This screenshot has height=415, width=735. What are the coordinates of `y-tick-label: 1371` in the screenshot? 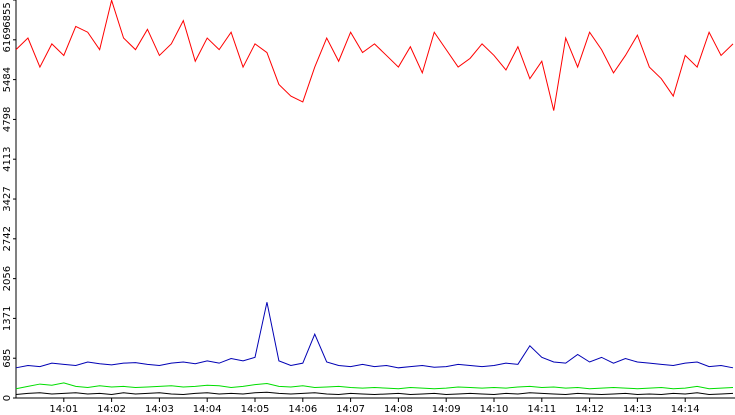 It's located at (7, 318).